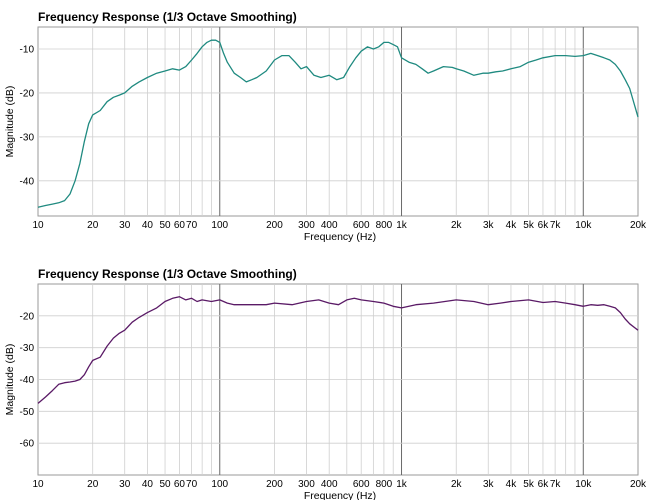  What do you see at coordinates (27, 49) in the screenshot?
I see `y-tick-label: -10` at bounding box center [27, 49].